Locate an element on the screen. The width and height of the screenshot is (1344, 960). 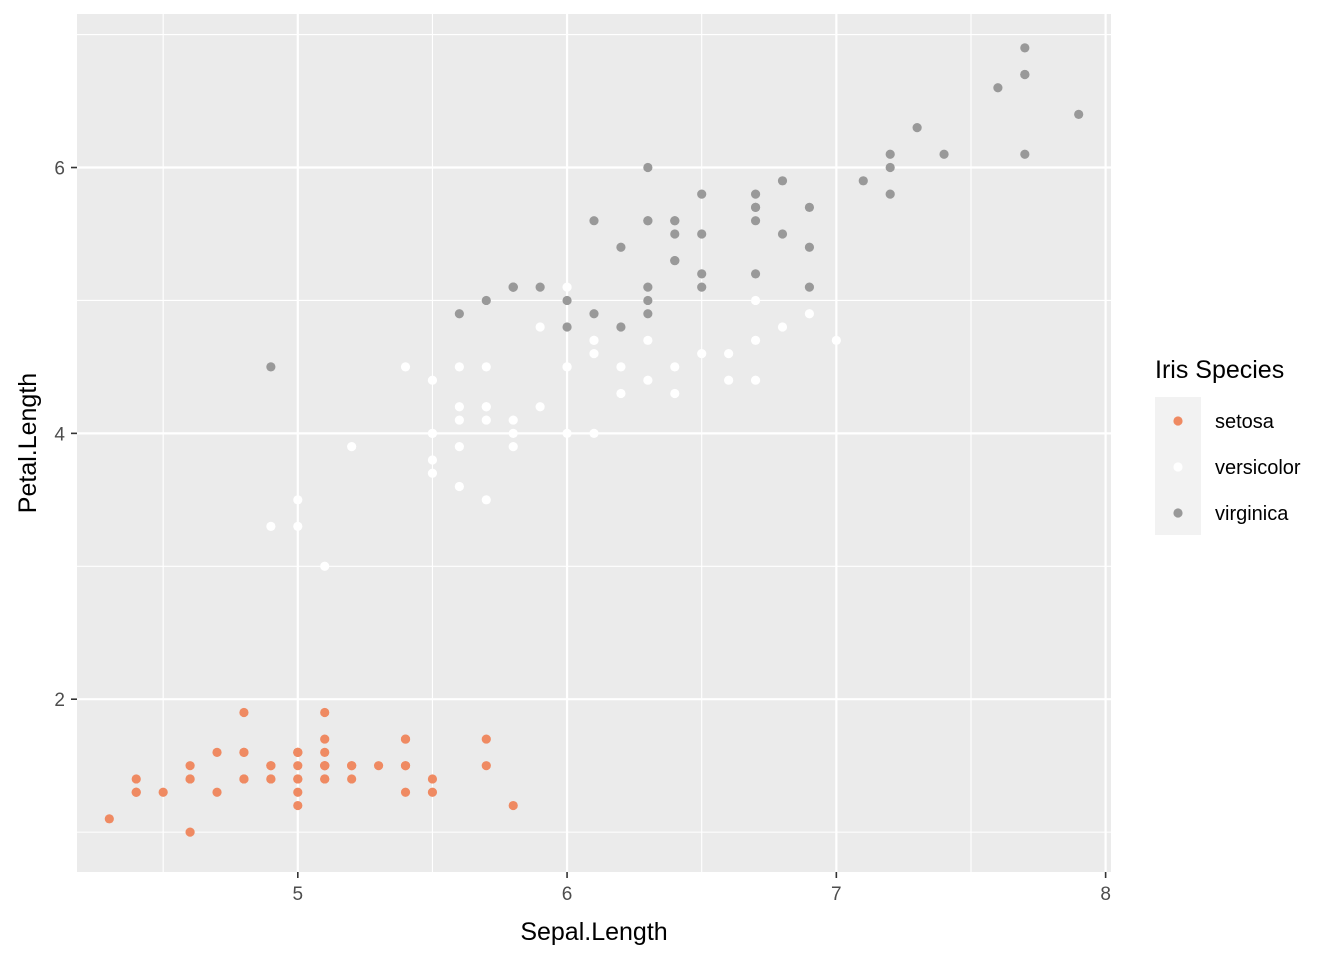
legend-label-setosa: setosa is located at coordinates (1245, 422).